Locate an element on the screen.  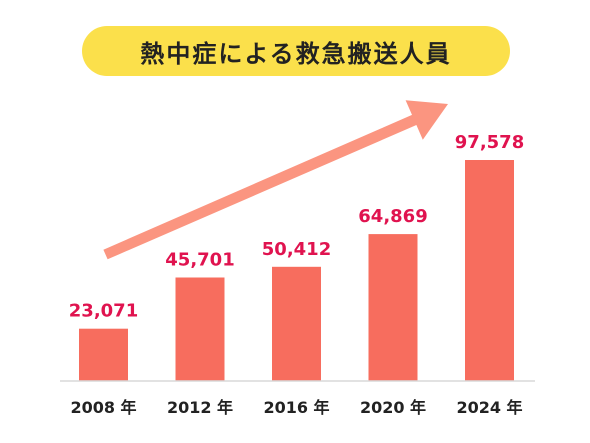
title-pill: 熱中症による救急搬送人員 is located at coordinates (296, 51).